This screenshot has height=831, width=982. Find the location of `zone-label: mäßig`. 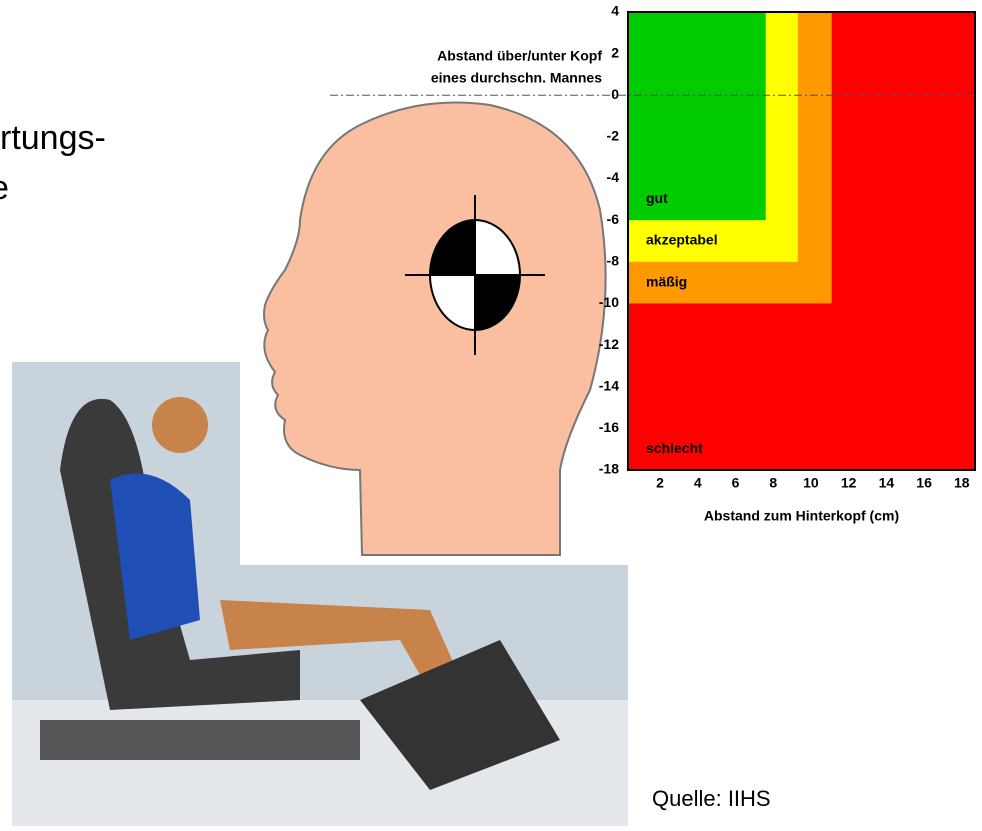

zone-label: mäßig is located at coordinates (666, 281).